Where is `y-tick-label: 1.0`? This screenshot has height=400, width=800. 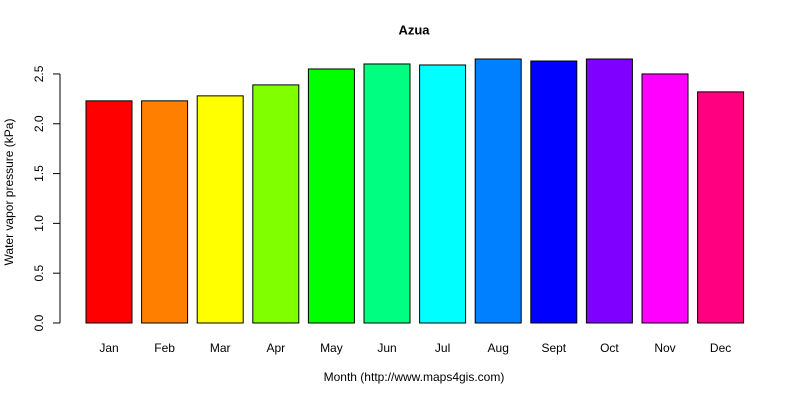 y-tick-label: 1.0 is located at coordinates (39, 223).